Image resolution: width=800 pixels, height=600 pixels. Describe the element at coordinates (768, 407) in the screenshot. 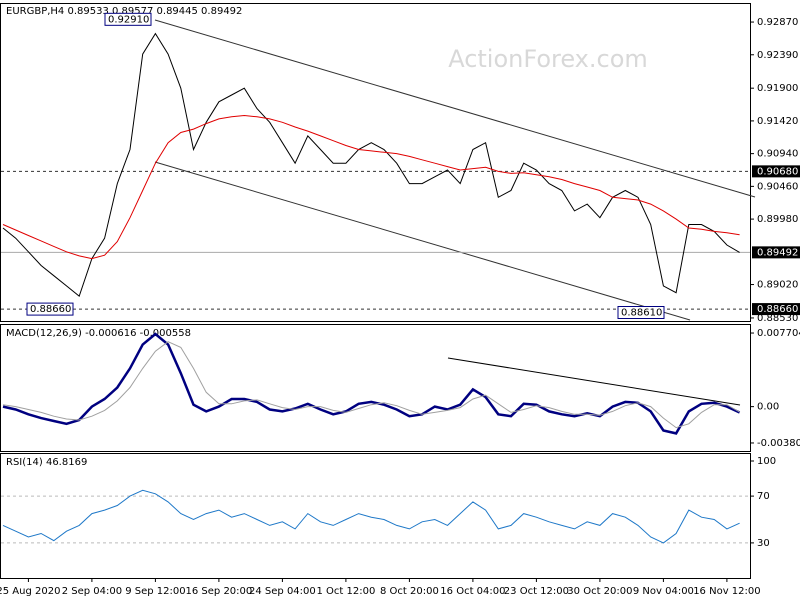

I see `y-tick-label: 0.00` at that location.